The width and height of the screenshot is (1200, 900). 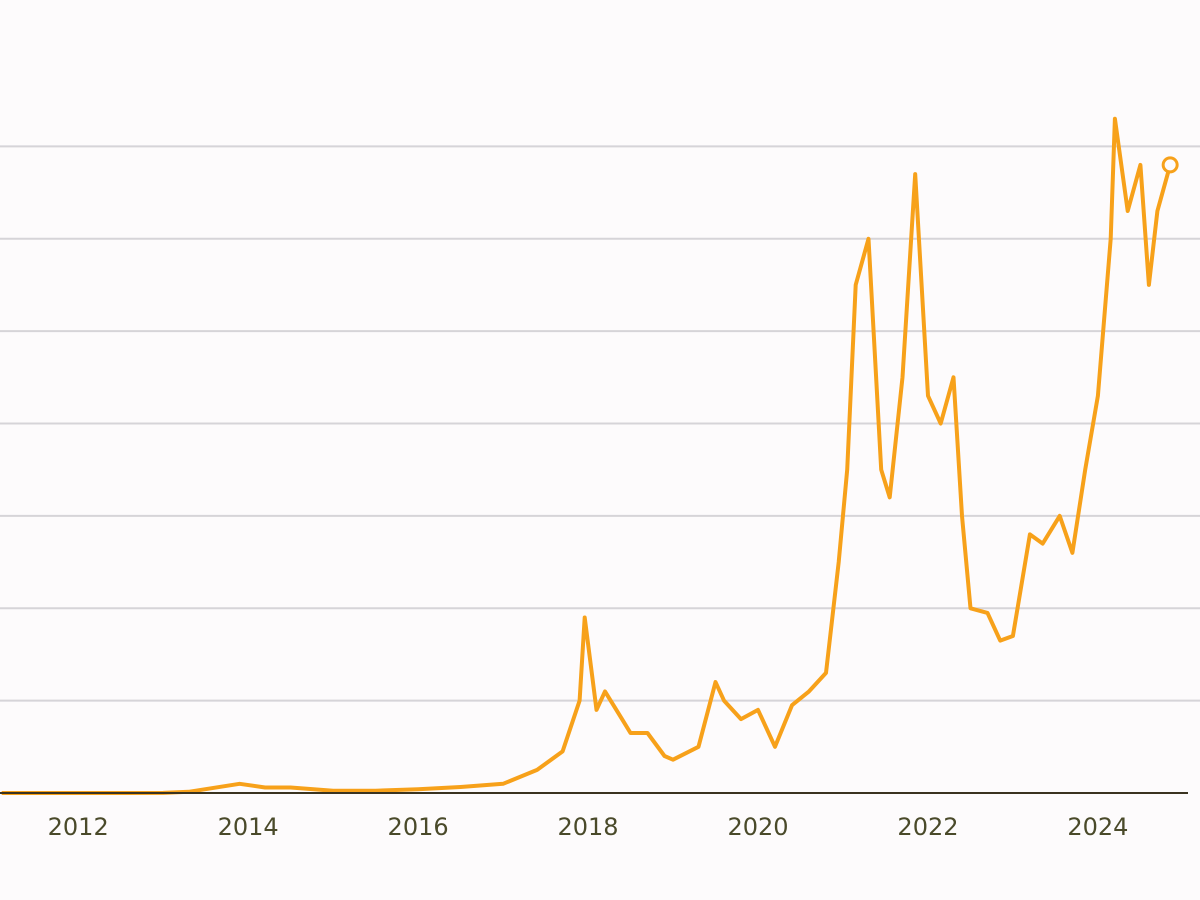 I want to click on x-tick-label: 2022, so click(x=927, y=827).